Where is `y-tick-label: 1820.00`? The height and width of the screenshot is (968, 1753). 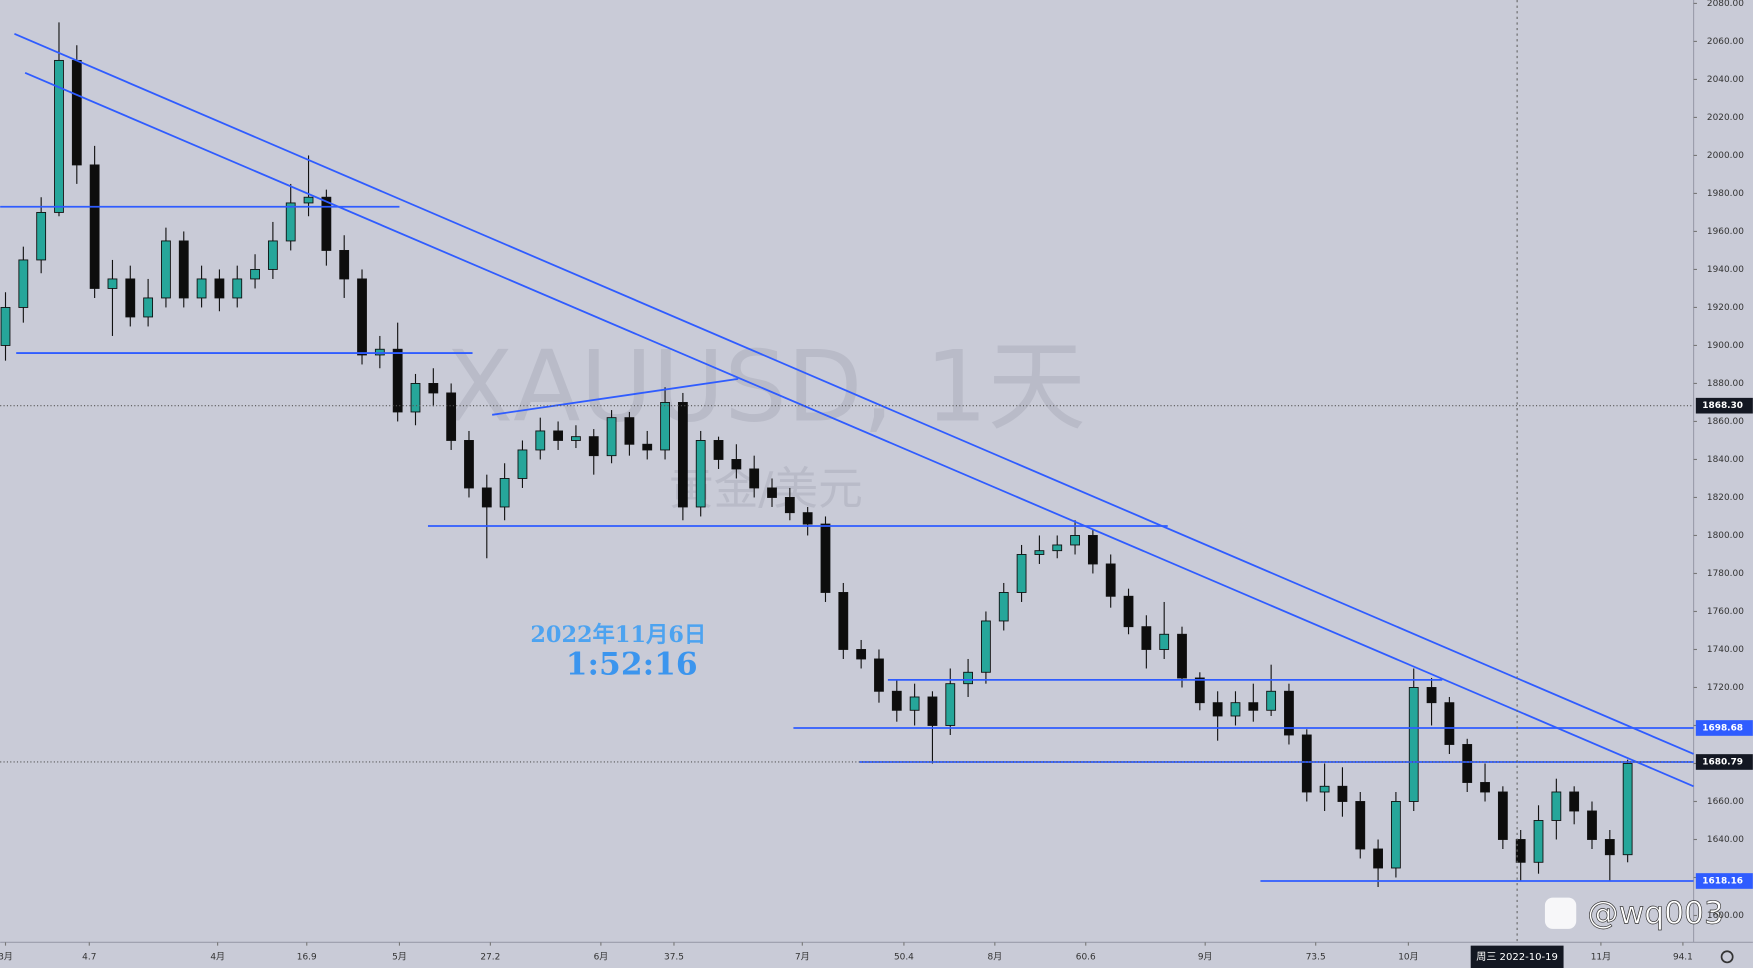
y-tick-label: 1820.00 is located at coordinates (1725, 498).